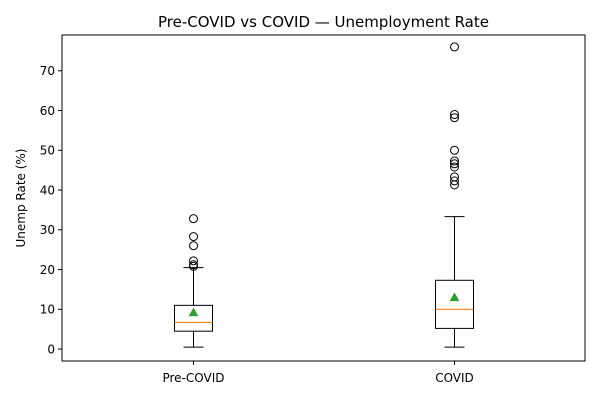 This screenshot has width=600, height=400. What do you see at coordinates (51, 349) in the screenshot?
I see `y-tick-label: 0` at bounding box center [51, 349].